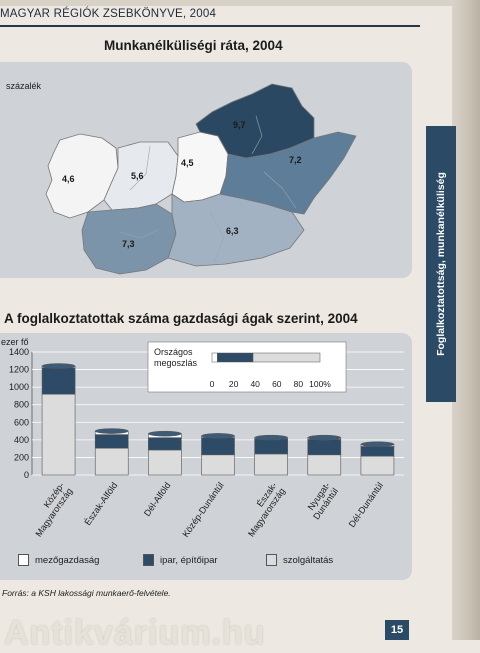  What do you see at coordinates (286, 357) in the screenshot?
I see `inset-segment-services` at bounding box center [286, 357].